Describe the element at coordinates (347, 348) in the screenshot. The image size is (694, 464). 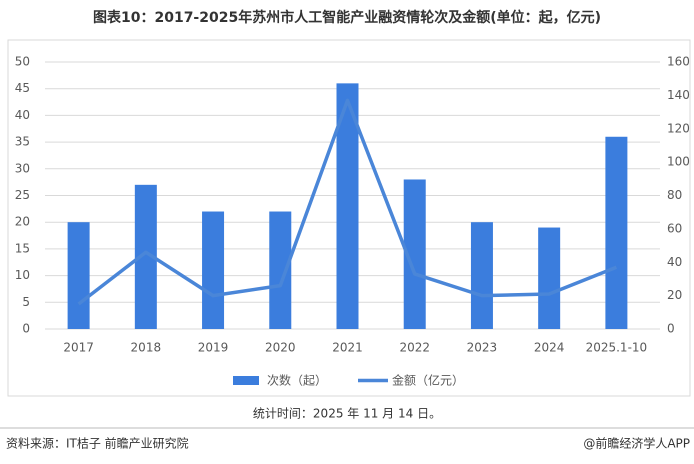
I see `x-tick-label: 2021` at that location.